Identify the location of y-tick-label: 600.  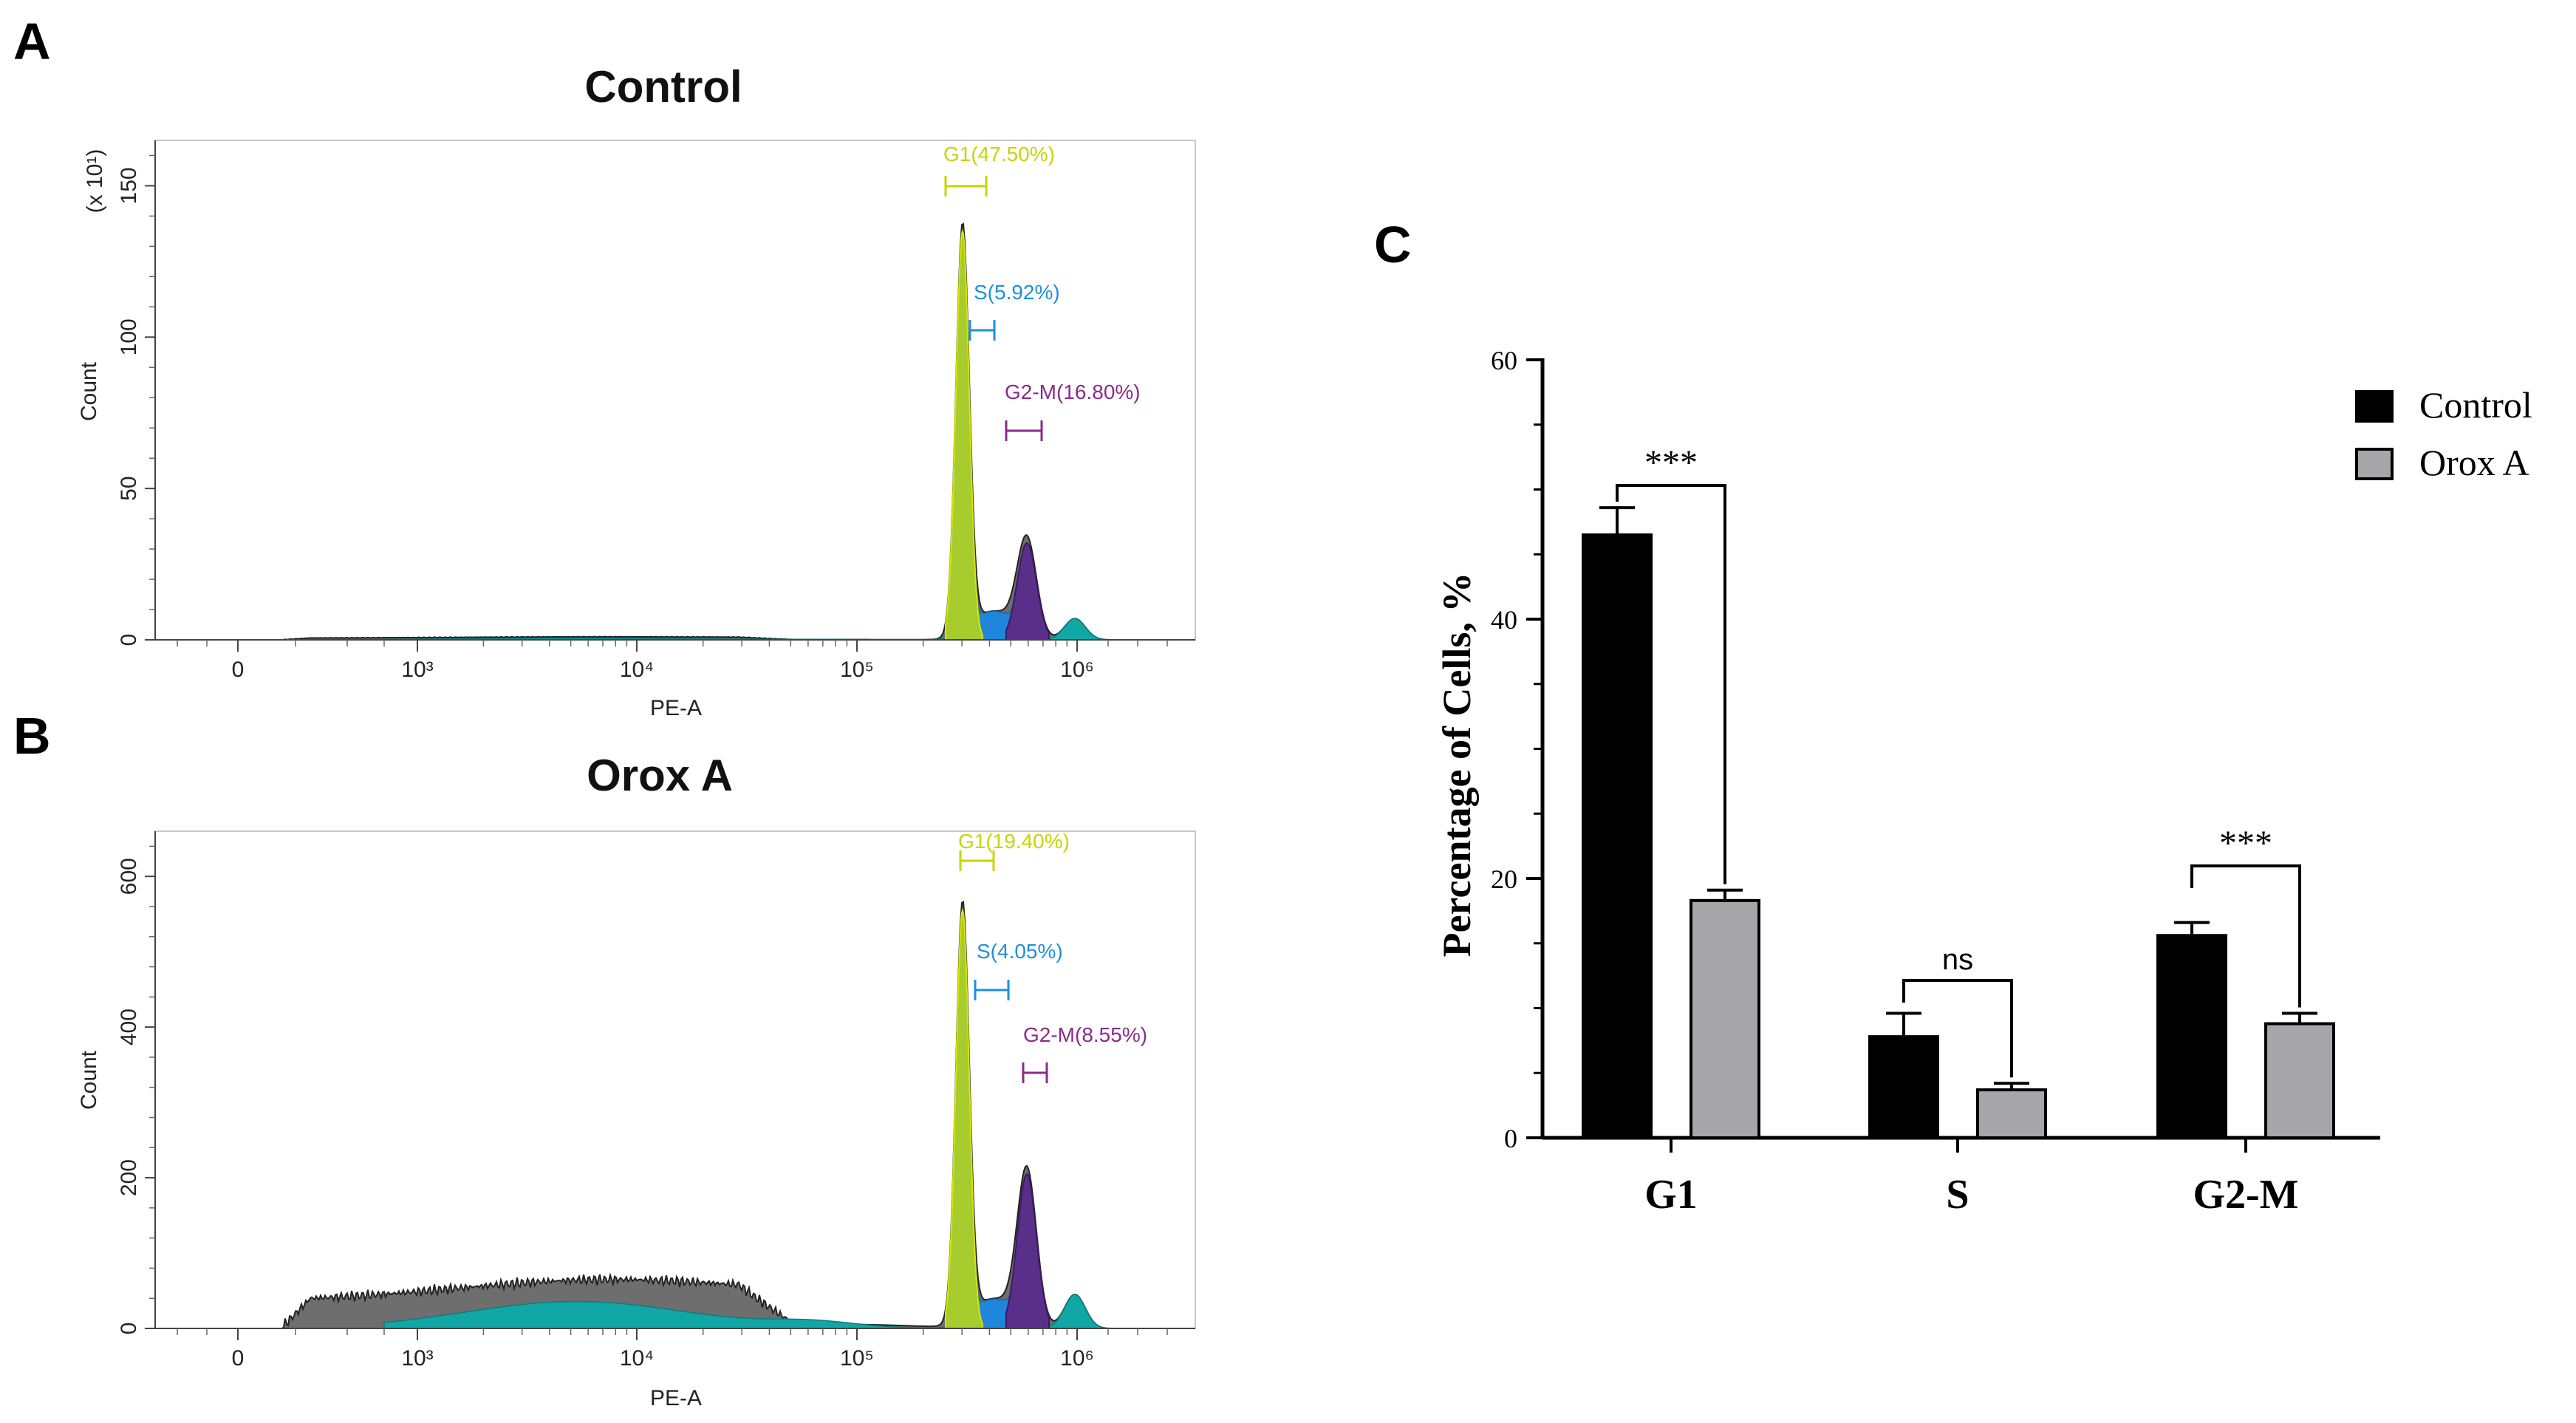
(129, 876).